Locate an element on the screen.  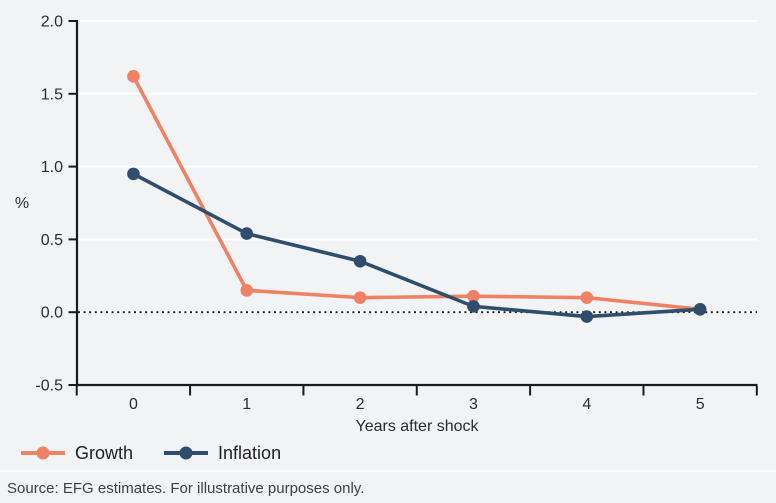
svg-text: 5 is located at coordinates (700, 404).